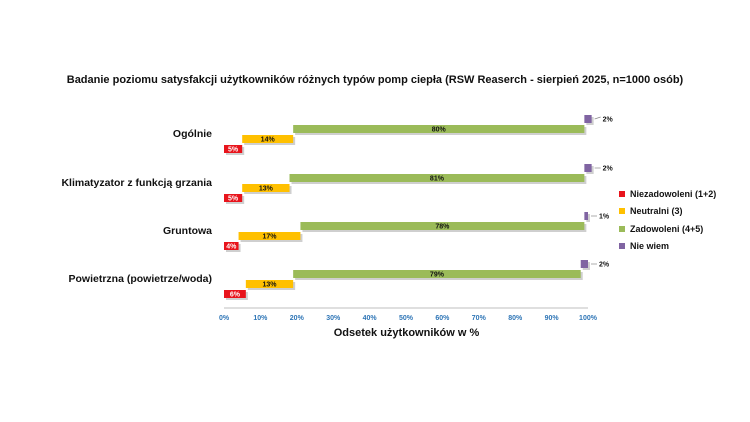  What do you see at coordinates (479, 318) in the screenshot?
I see `x-tick-label: 70%` at bounding box center [479, 318].